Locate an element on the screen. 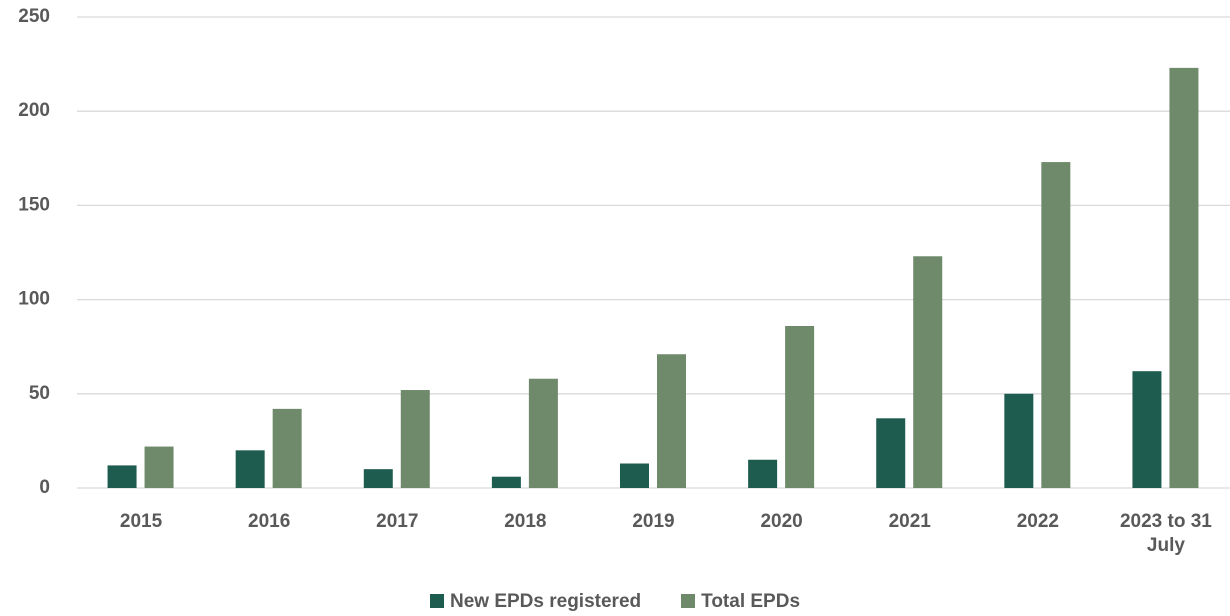 This screenshot has width=1230, height=616. x-tick-label: 2018 is located at coordinates (525, 521).